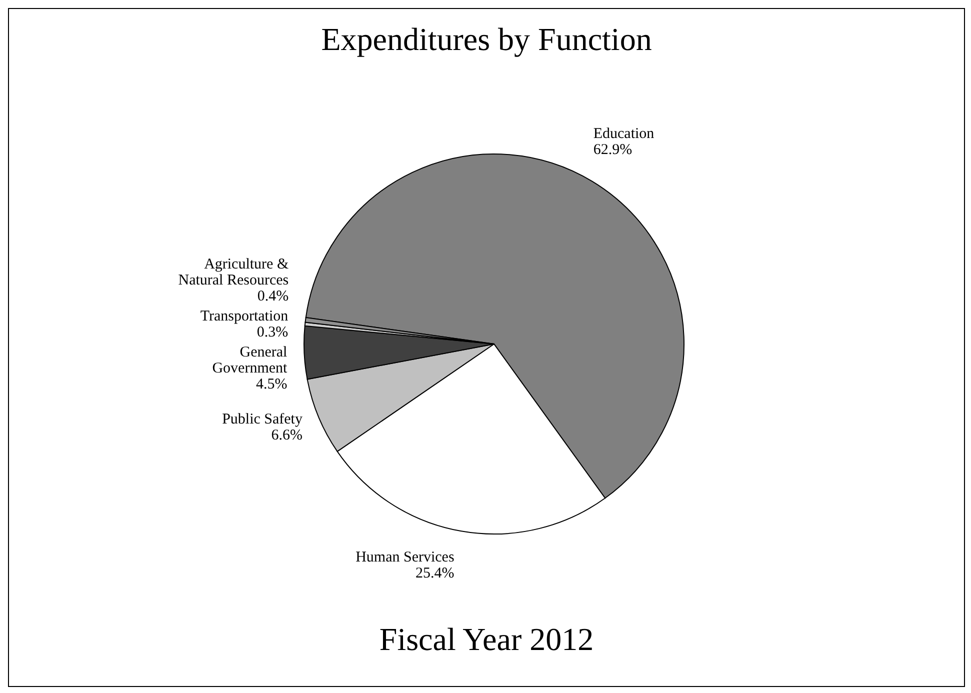 This screenshot has width=971, height=693. I want to click on text: Fiscal Year 2012, so click(486, 639).